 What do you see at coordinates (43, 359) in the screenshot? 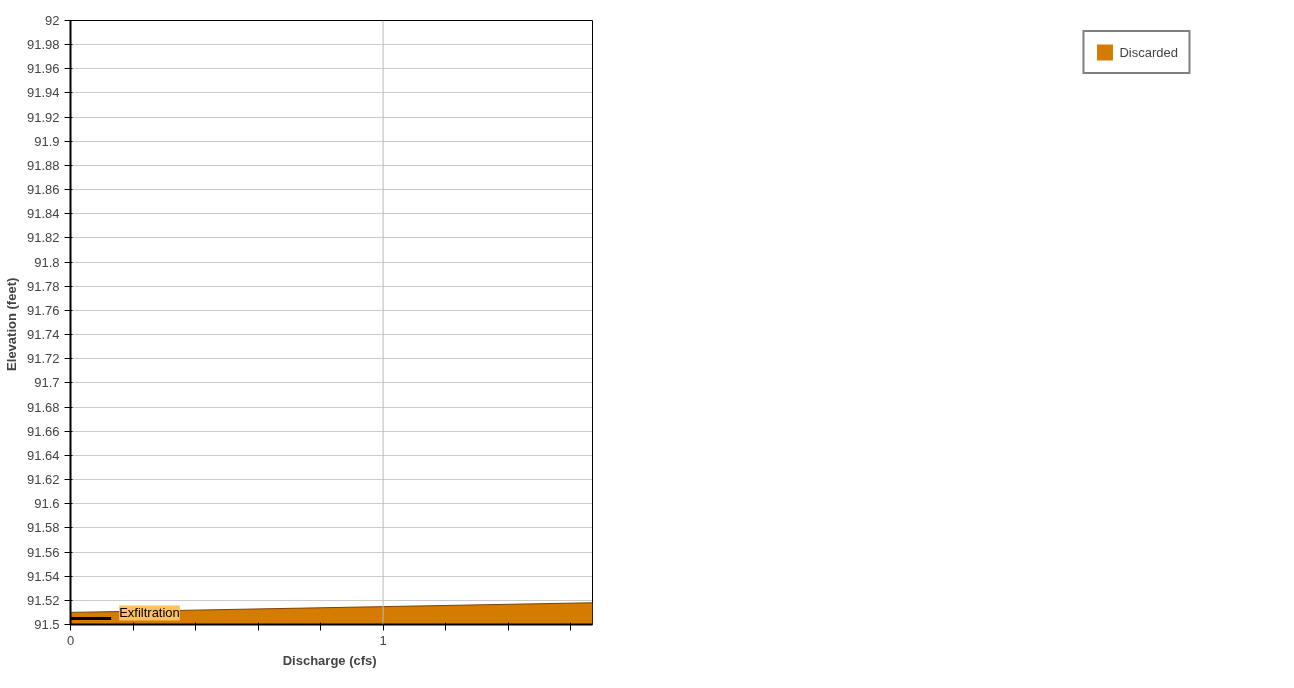
I see `y-tick-label: 91.72` at bounding box center [43, 359].